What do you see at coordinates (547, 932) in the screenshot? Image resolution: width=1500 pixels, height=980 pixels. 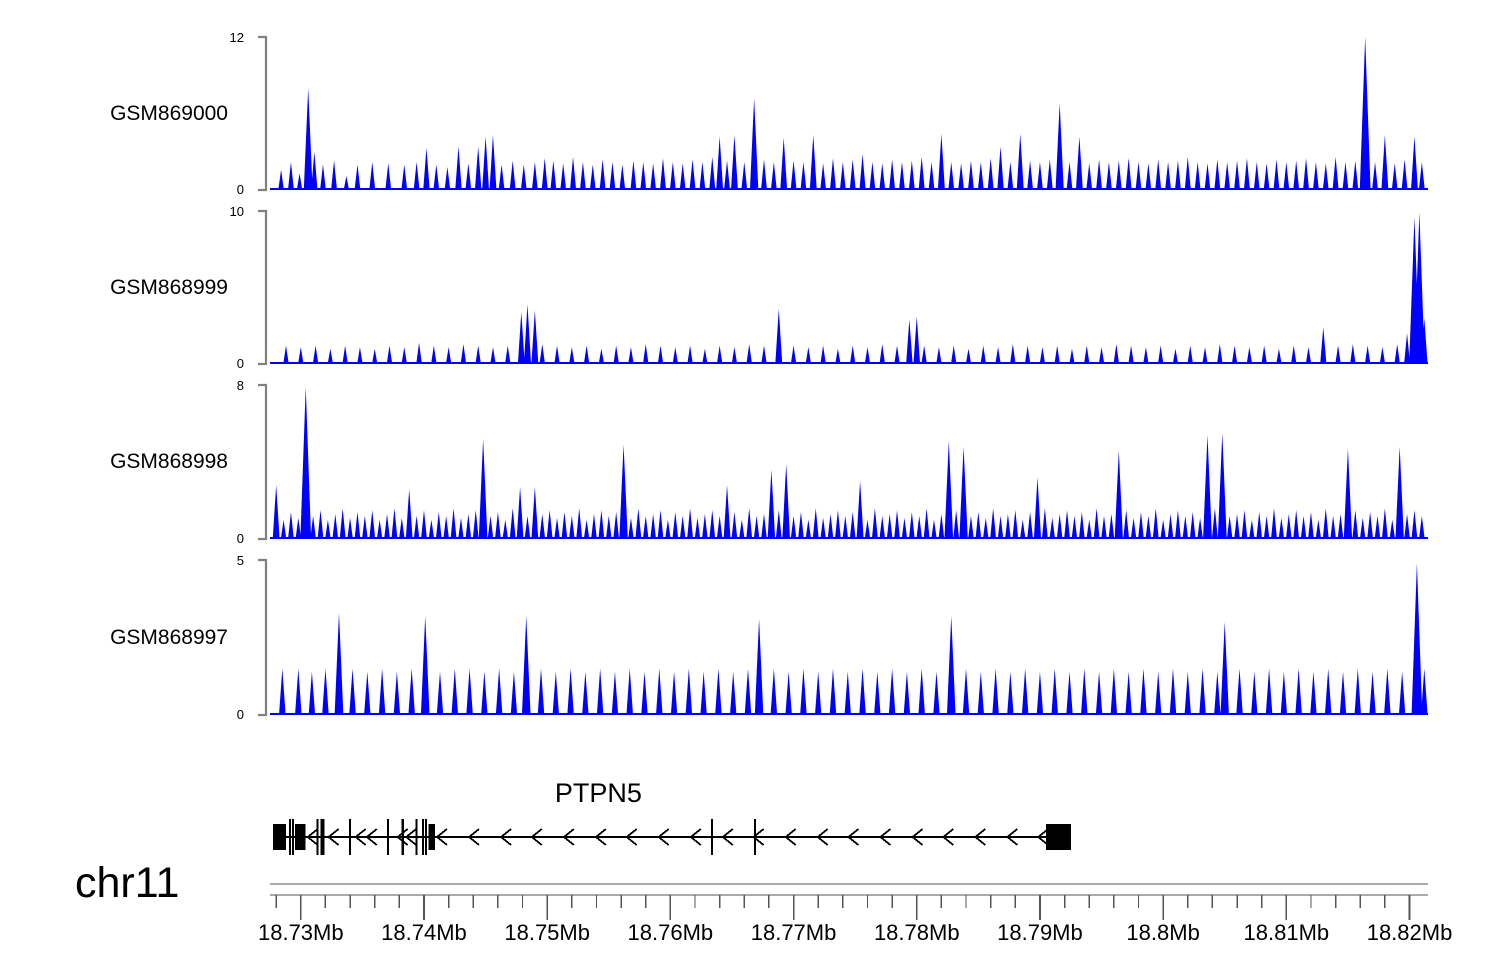 I see `ruler-tick-label: 18.75Mb` at bounding box center [547, 932].